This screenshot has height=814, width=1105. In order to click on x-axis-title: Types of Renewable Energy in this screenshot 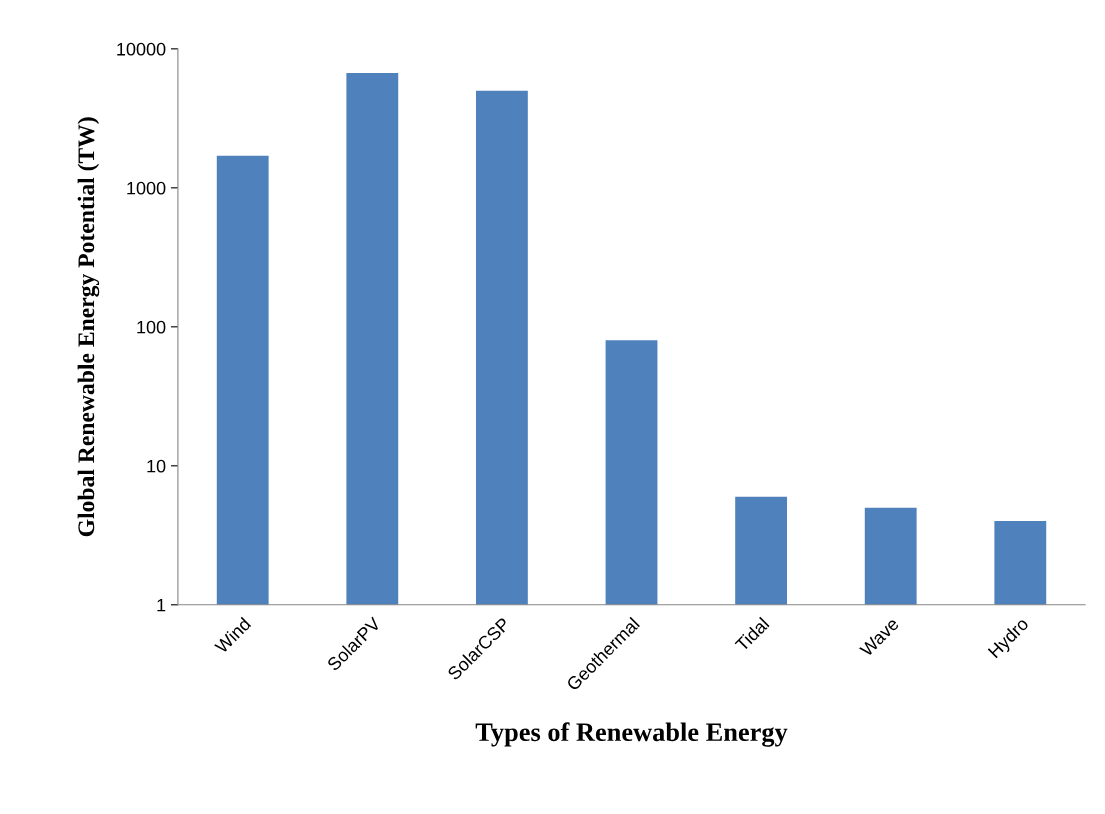, I will do `click(631, 734)`.